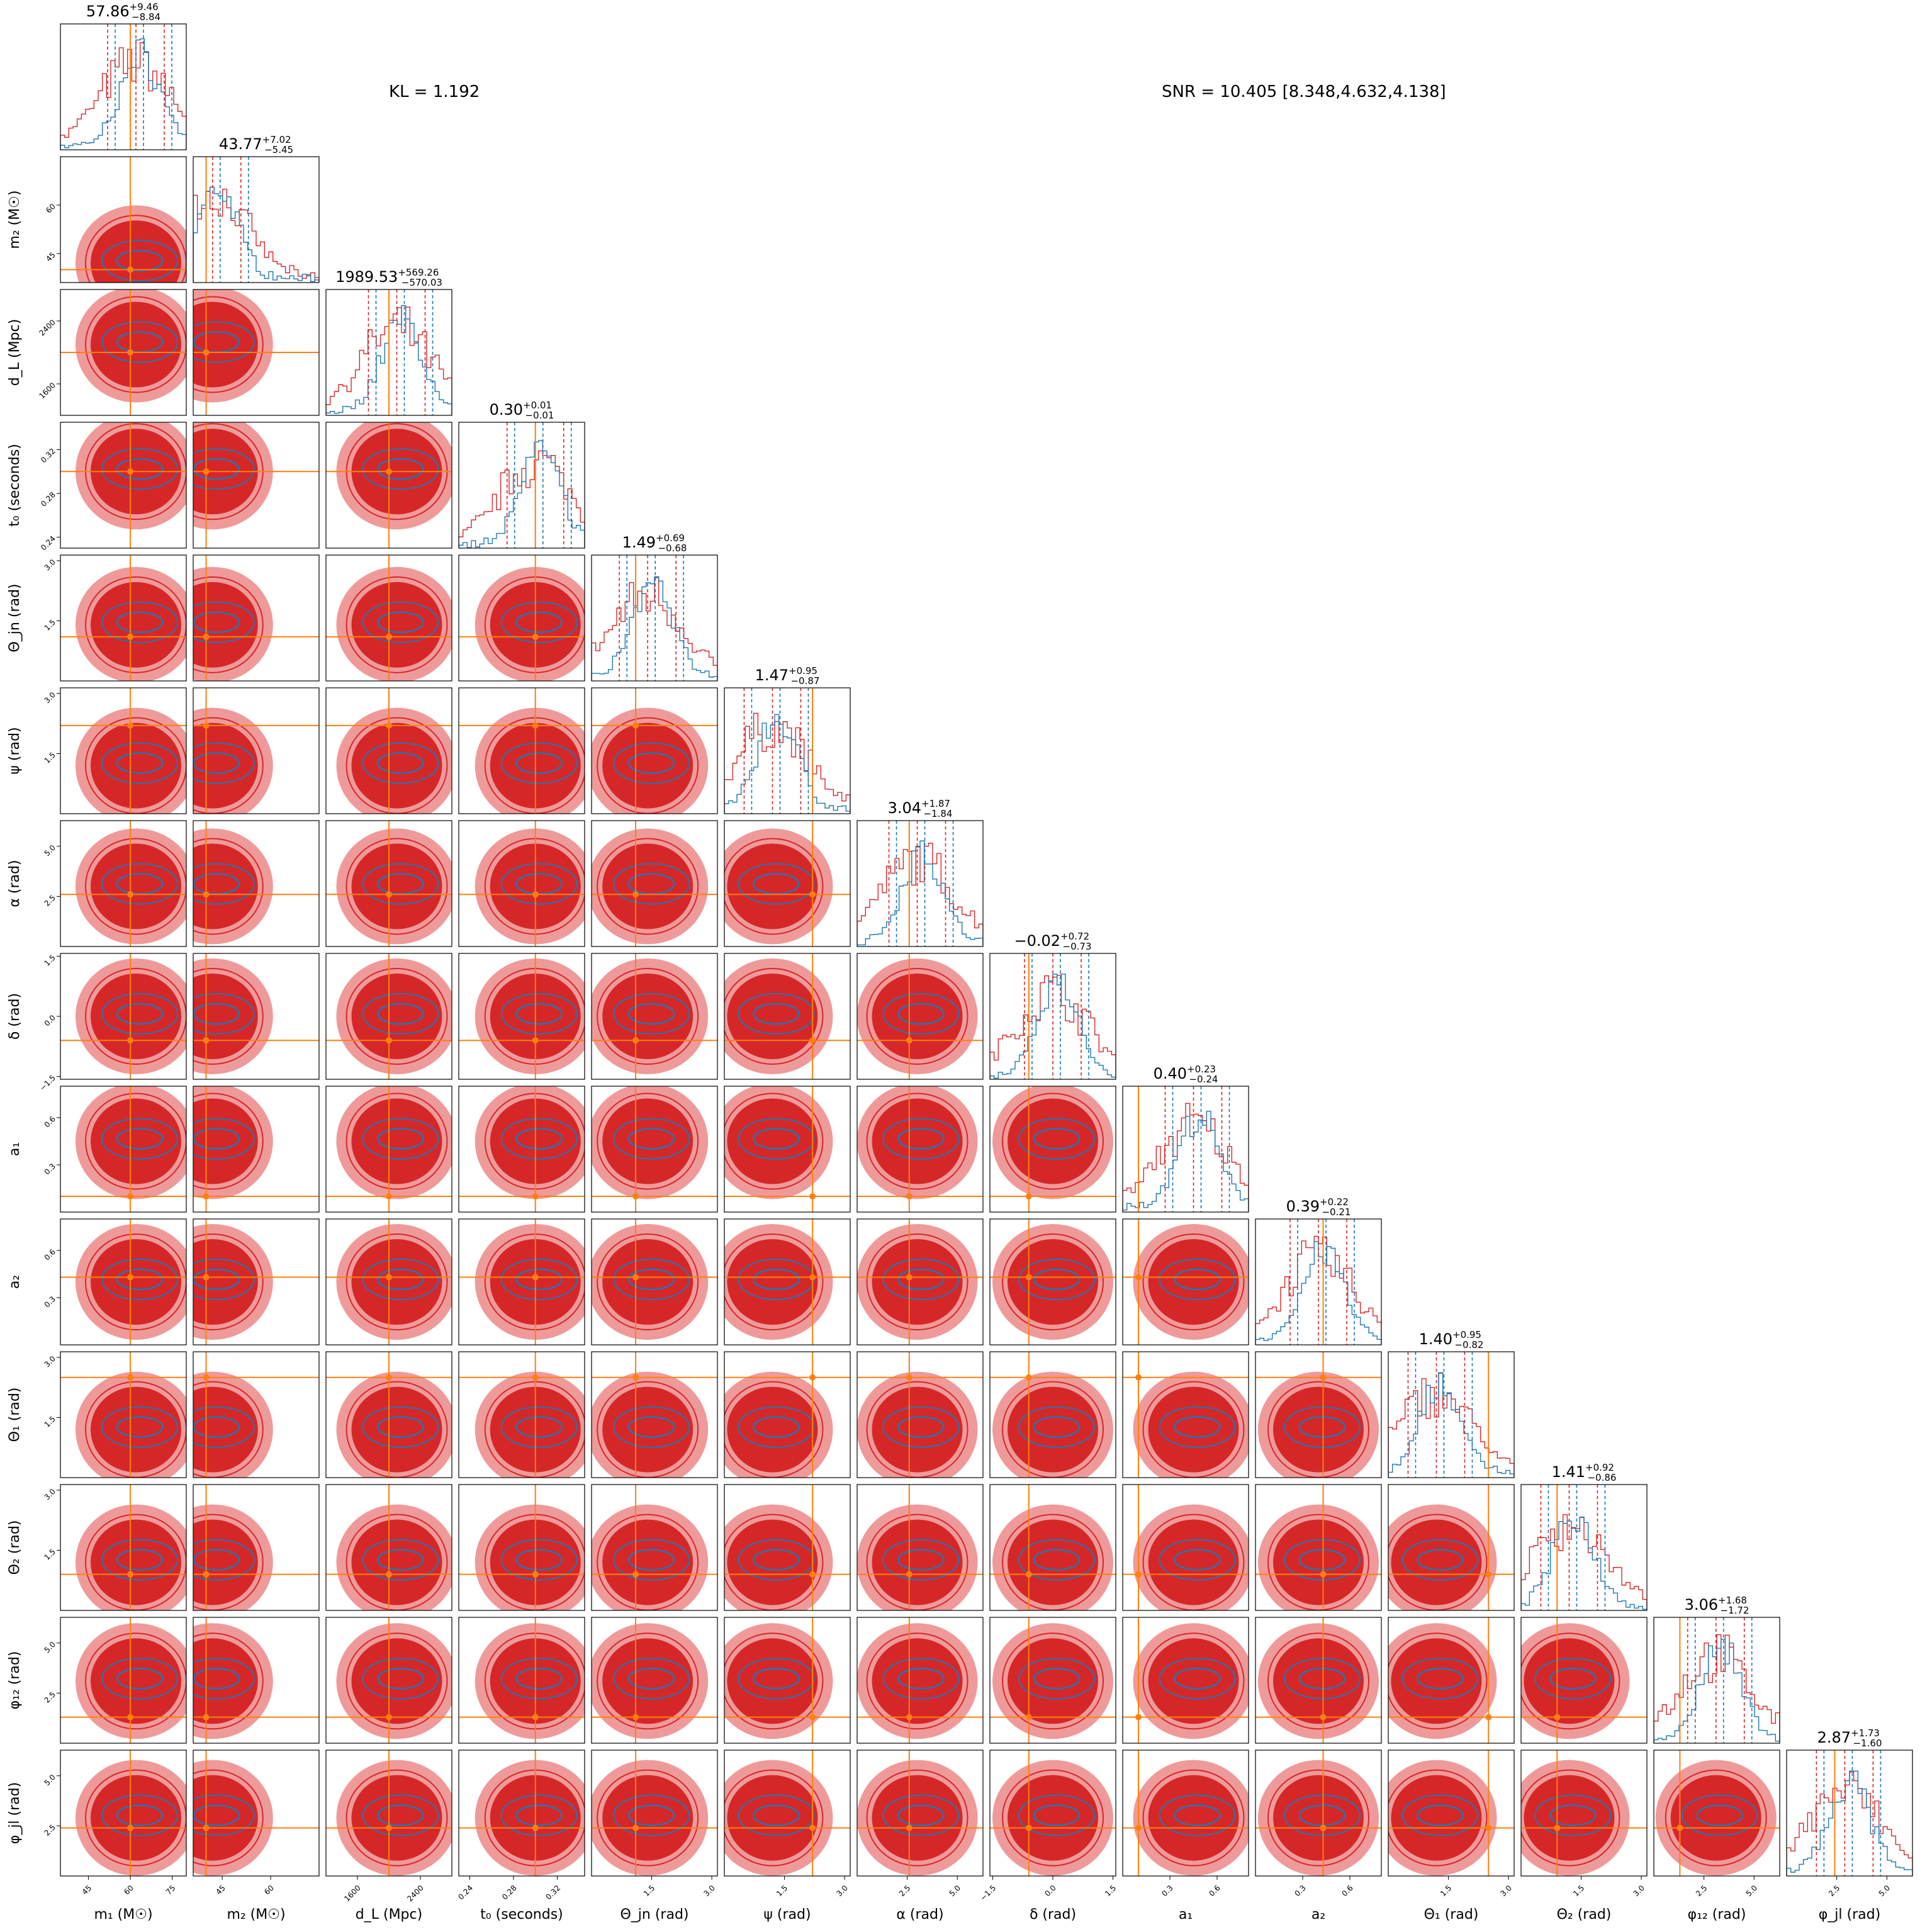 This screenshot has width=1932, height=1932. Describe the element at coordinates (256, 1149) in the screenshot. I see `panel-p1-p8` at that location.